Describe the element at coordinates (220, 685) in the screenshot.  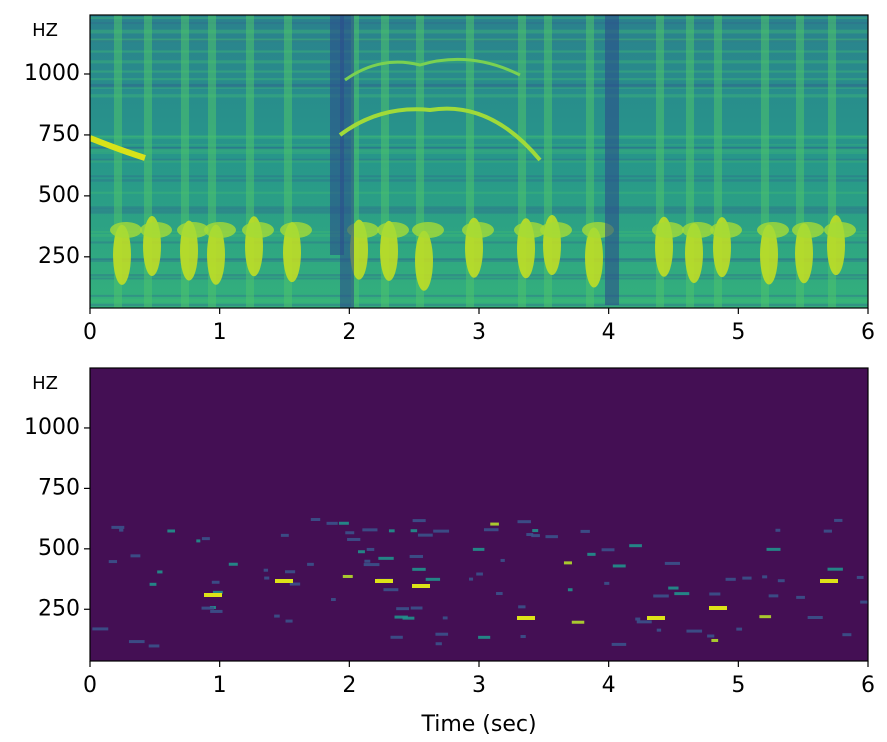
I see `x-tick-label: 1` at that location.